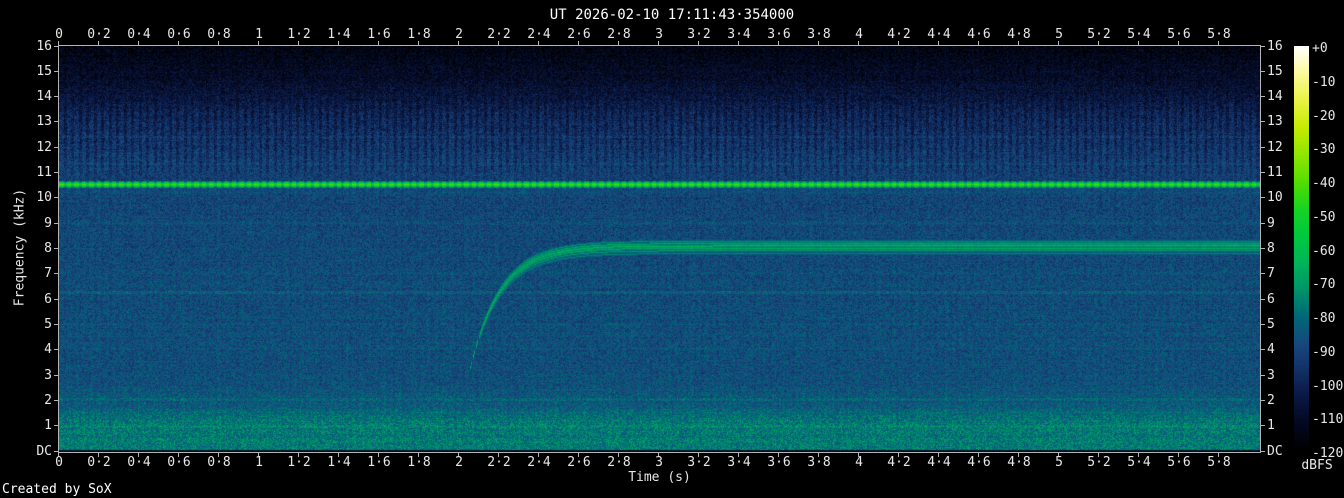 This screenshot has width=1344, height=498. I want to click on y-tick-label-right: DC, so click(1275, 451).